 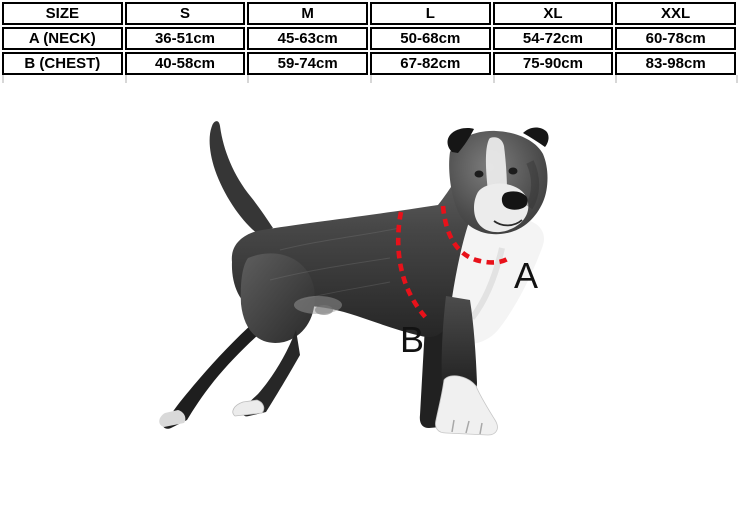 What do you see at coordinates (248, 408) in the screenshot?
I see `dog-near-hind-paw` at bounding box center [248, 408].